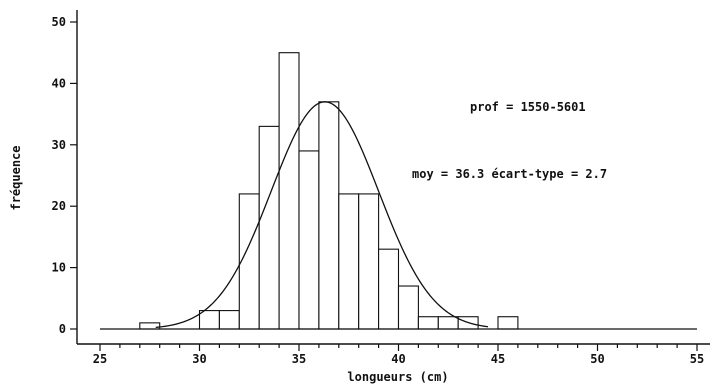 The image size is (716, 384). What do you see at coordinates (100, 359) in the screenshot?
I see `x-tick-label: 25` at bounding box center [100, 359].